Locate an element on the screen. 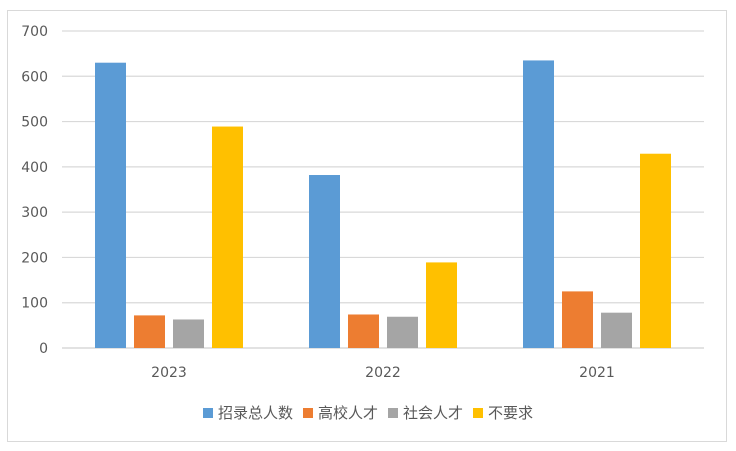 The width and height of the screenshot is (736, 451). legend-item: 社会人才 is located at coordinates (425, 412).